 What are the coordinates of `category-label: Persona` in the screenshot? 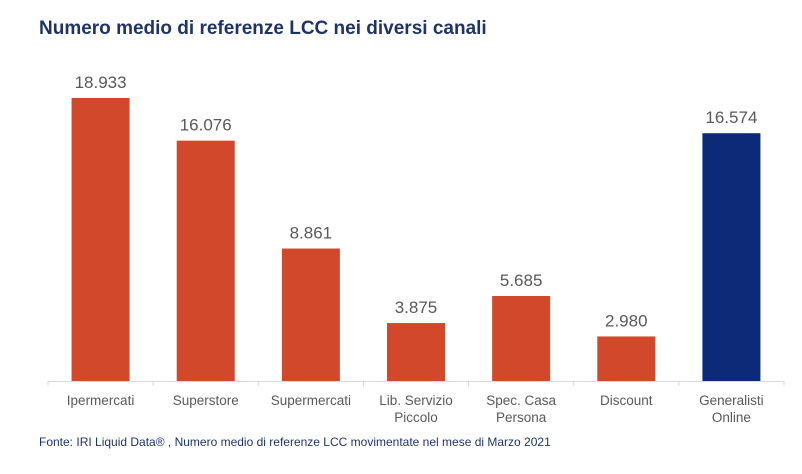 It's located at (521, 417).